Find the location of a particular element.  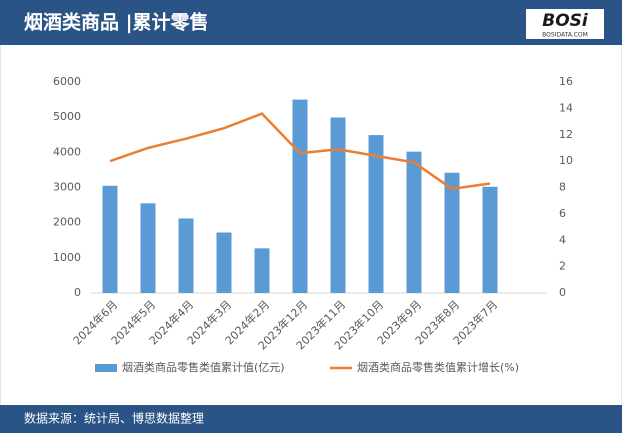

y-tick-label: 3000 is located at coordinates (67, 187).